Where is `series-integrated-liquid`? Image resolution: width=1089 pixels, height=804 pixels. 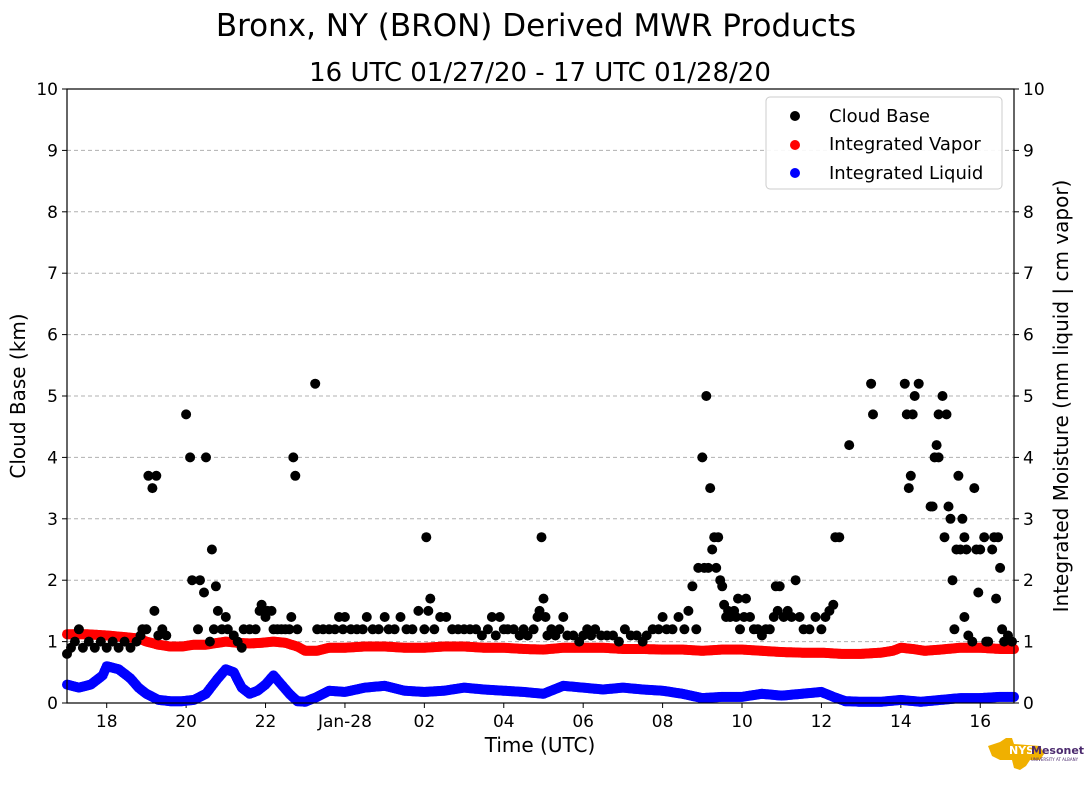 series-integrated-liquid is located at coordinates (540, 684).